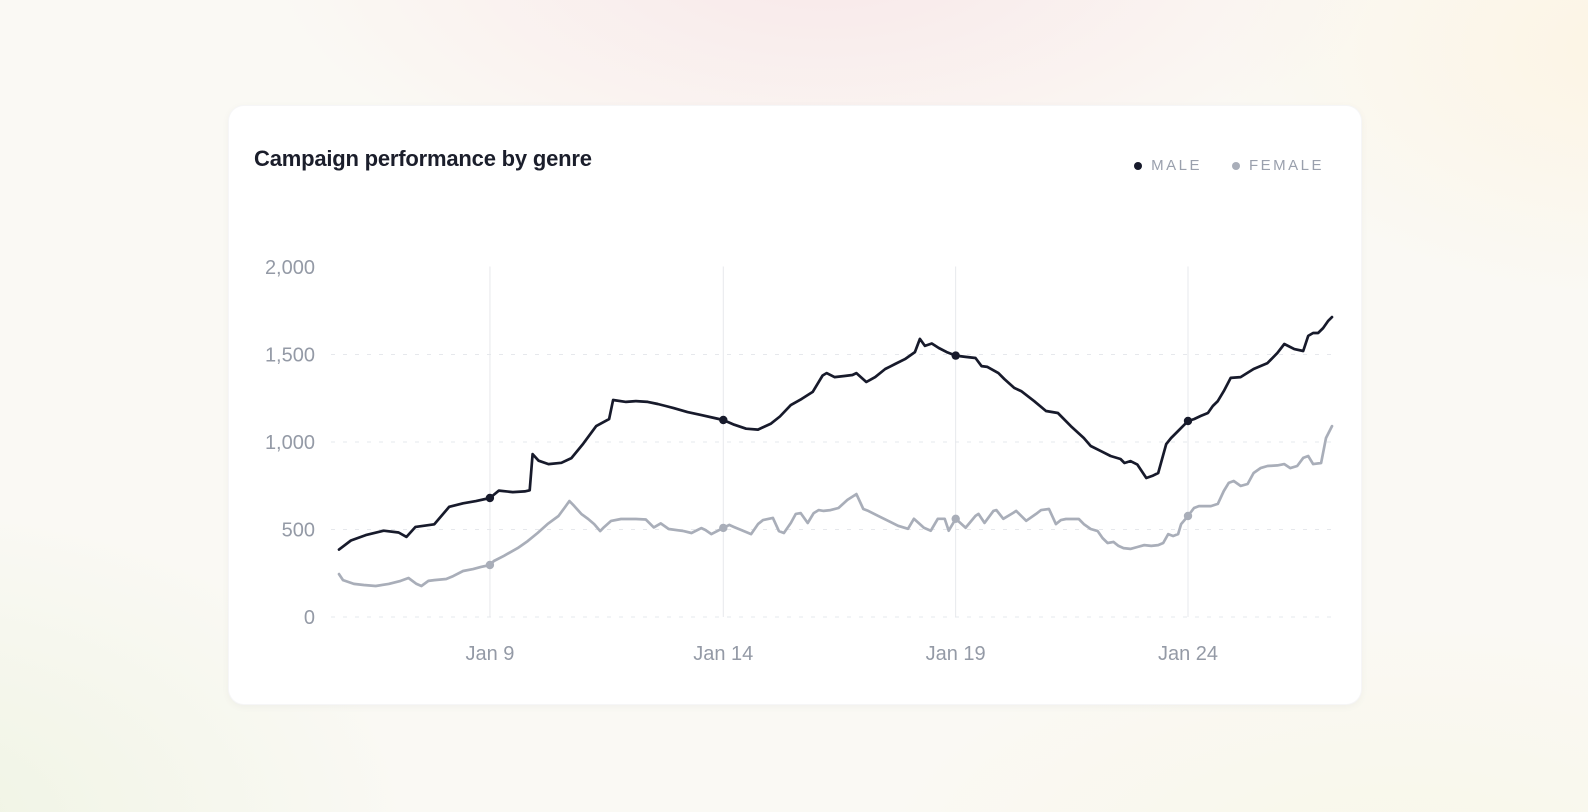 This screenshot has height=812, width=1588. Describe the element at coordinates (298, 531) in the screenshot. I see `y-axis-tick-label: 500` at that location.